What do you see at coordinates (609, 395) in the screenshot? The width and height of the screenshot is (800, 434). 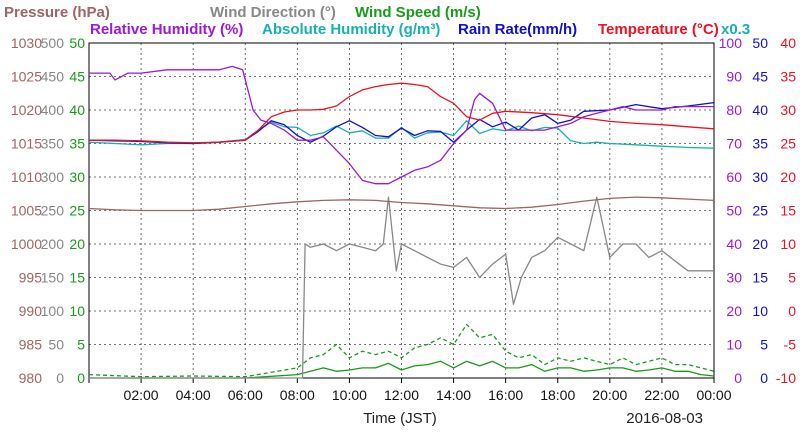 I see `x-tick-label: 20:00` at bounding box center [609, 395].